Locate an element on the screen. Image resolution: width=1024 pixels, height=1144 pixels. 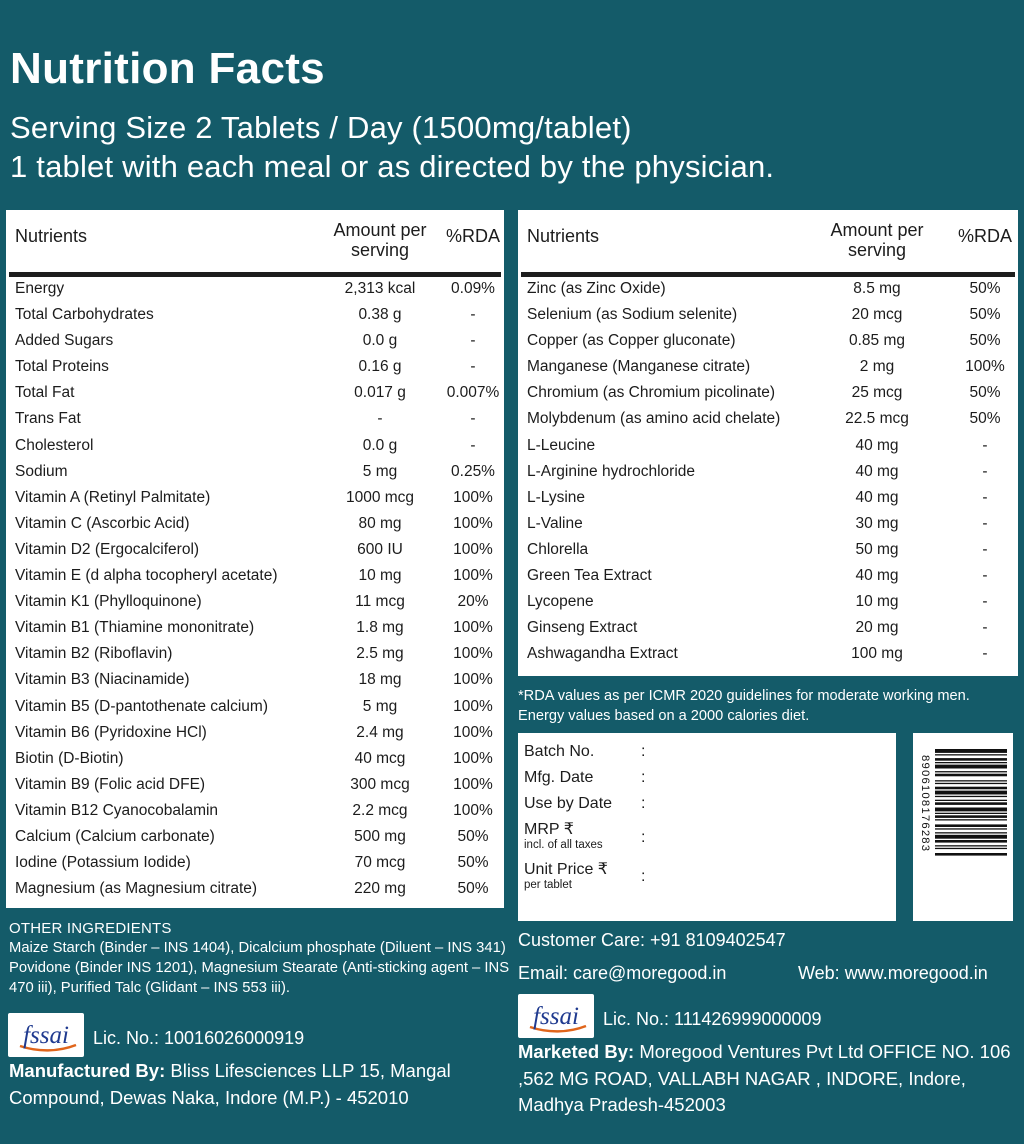
nutrient-name: Added Sugars is located at coordinates (64, 341).